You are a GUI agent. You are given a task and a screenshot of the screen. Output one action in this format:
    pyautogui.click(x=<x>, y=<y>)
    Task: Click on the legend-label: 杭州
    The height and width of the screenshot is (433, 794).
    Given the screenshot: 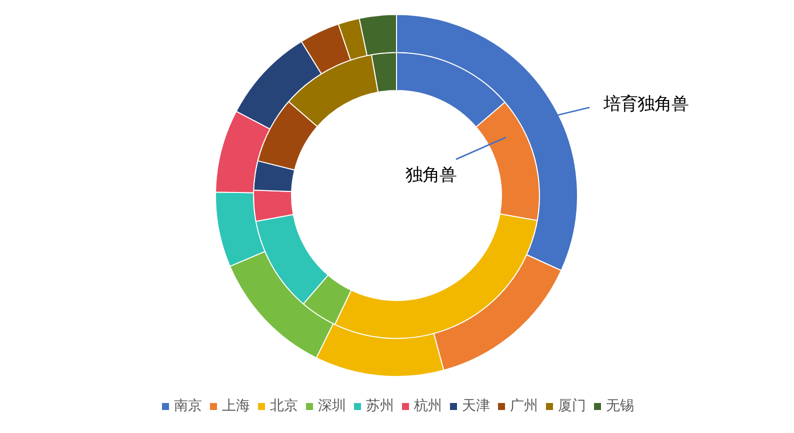 What is the action you would take?
    pyautogui.click(x=428, y=406)
    